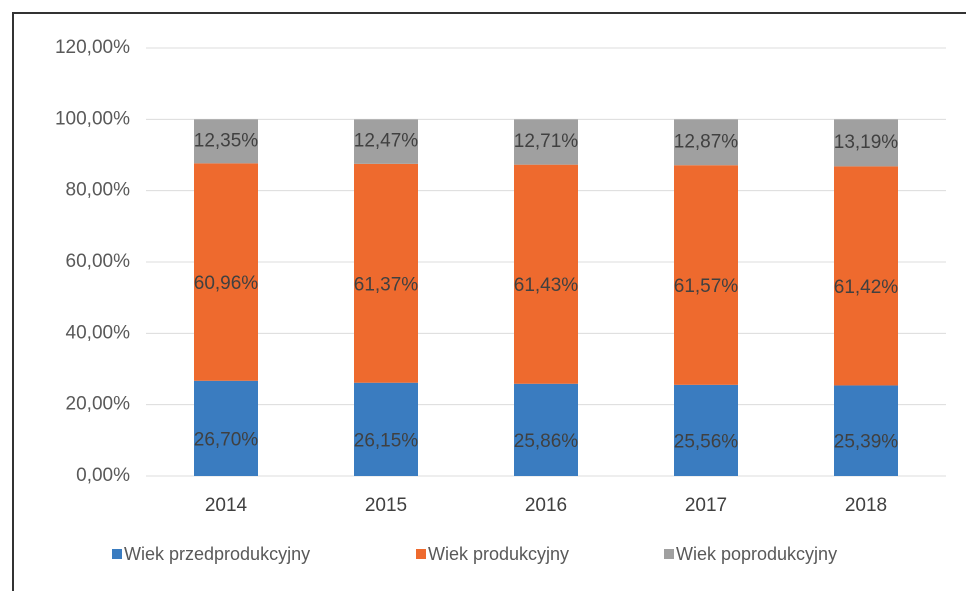  I want to click on data-label: 61,42%, so click(866, 287).